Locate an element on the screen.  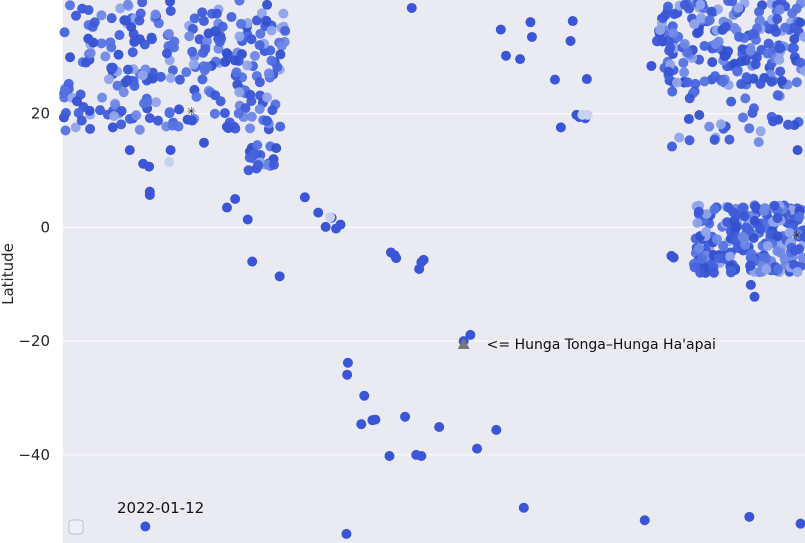
cluster-top-right-a is located at coordinates (728, 45).